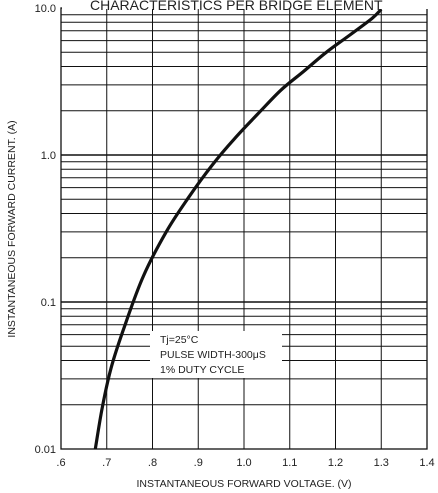 Image resolution: width=438 pixels, height=493 pixels. Describe the element at coordinates (335, 463) in the screenshot. I see `x-tick-label: 1.2` at that location.